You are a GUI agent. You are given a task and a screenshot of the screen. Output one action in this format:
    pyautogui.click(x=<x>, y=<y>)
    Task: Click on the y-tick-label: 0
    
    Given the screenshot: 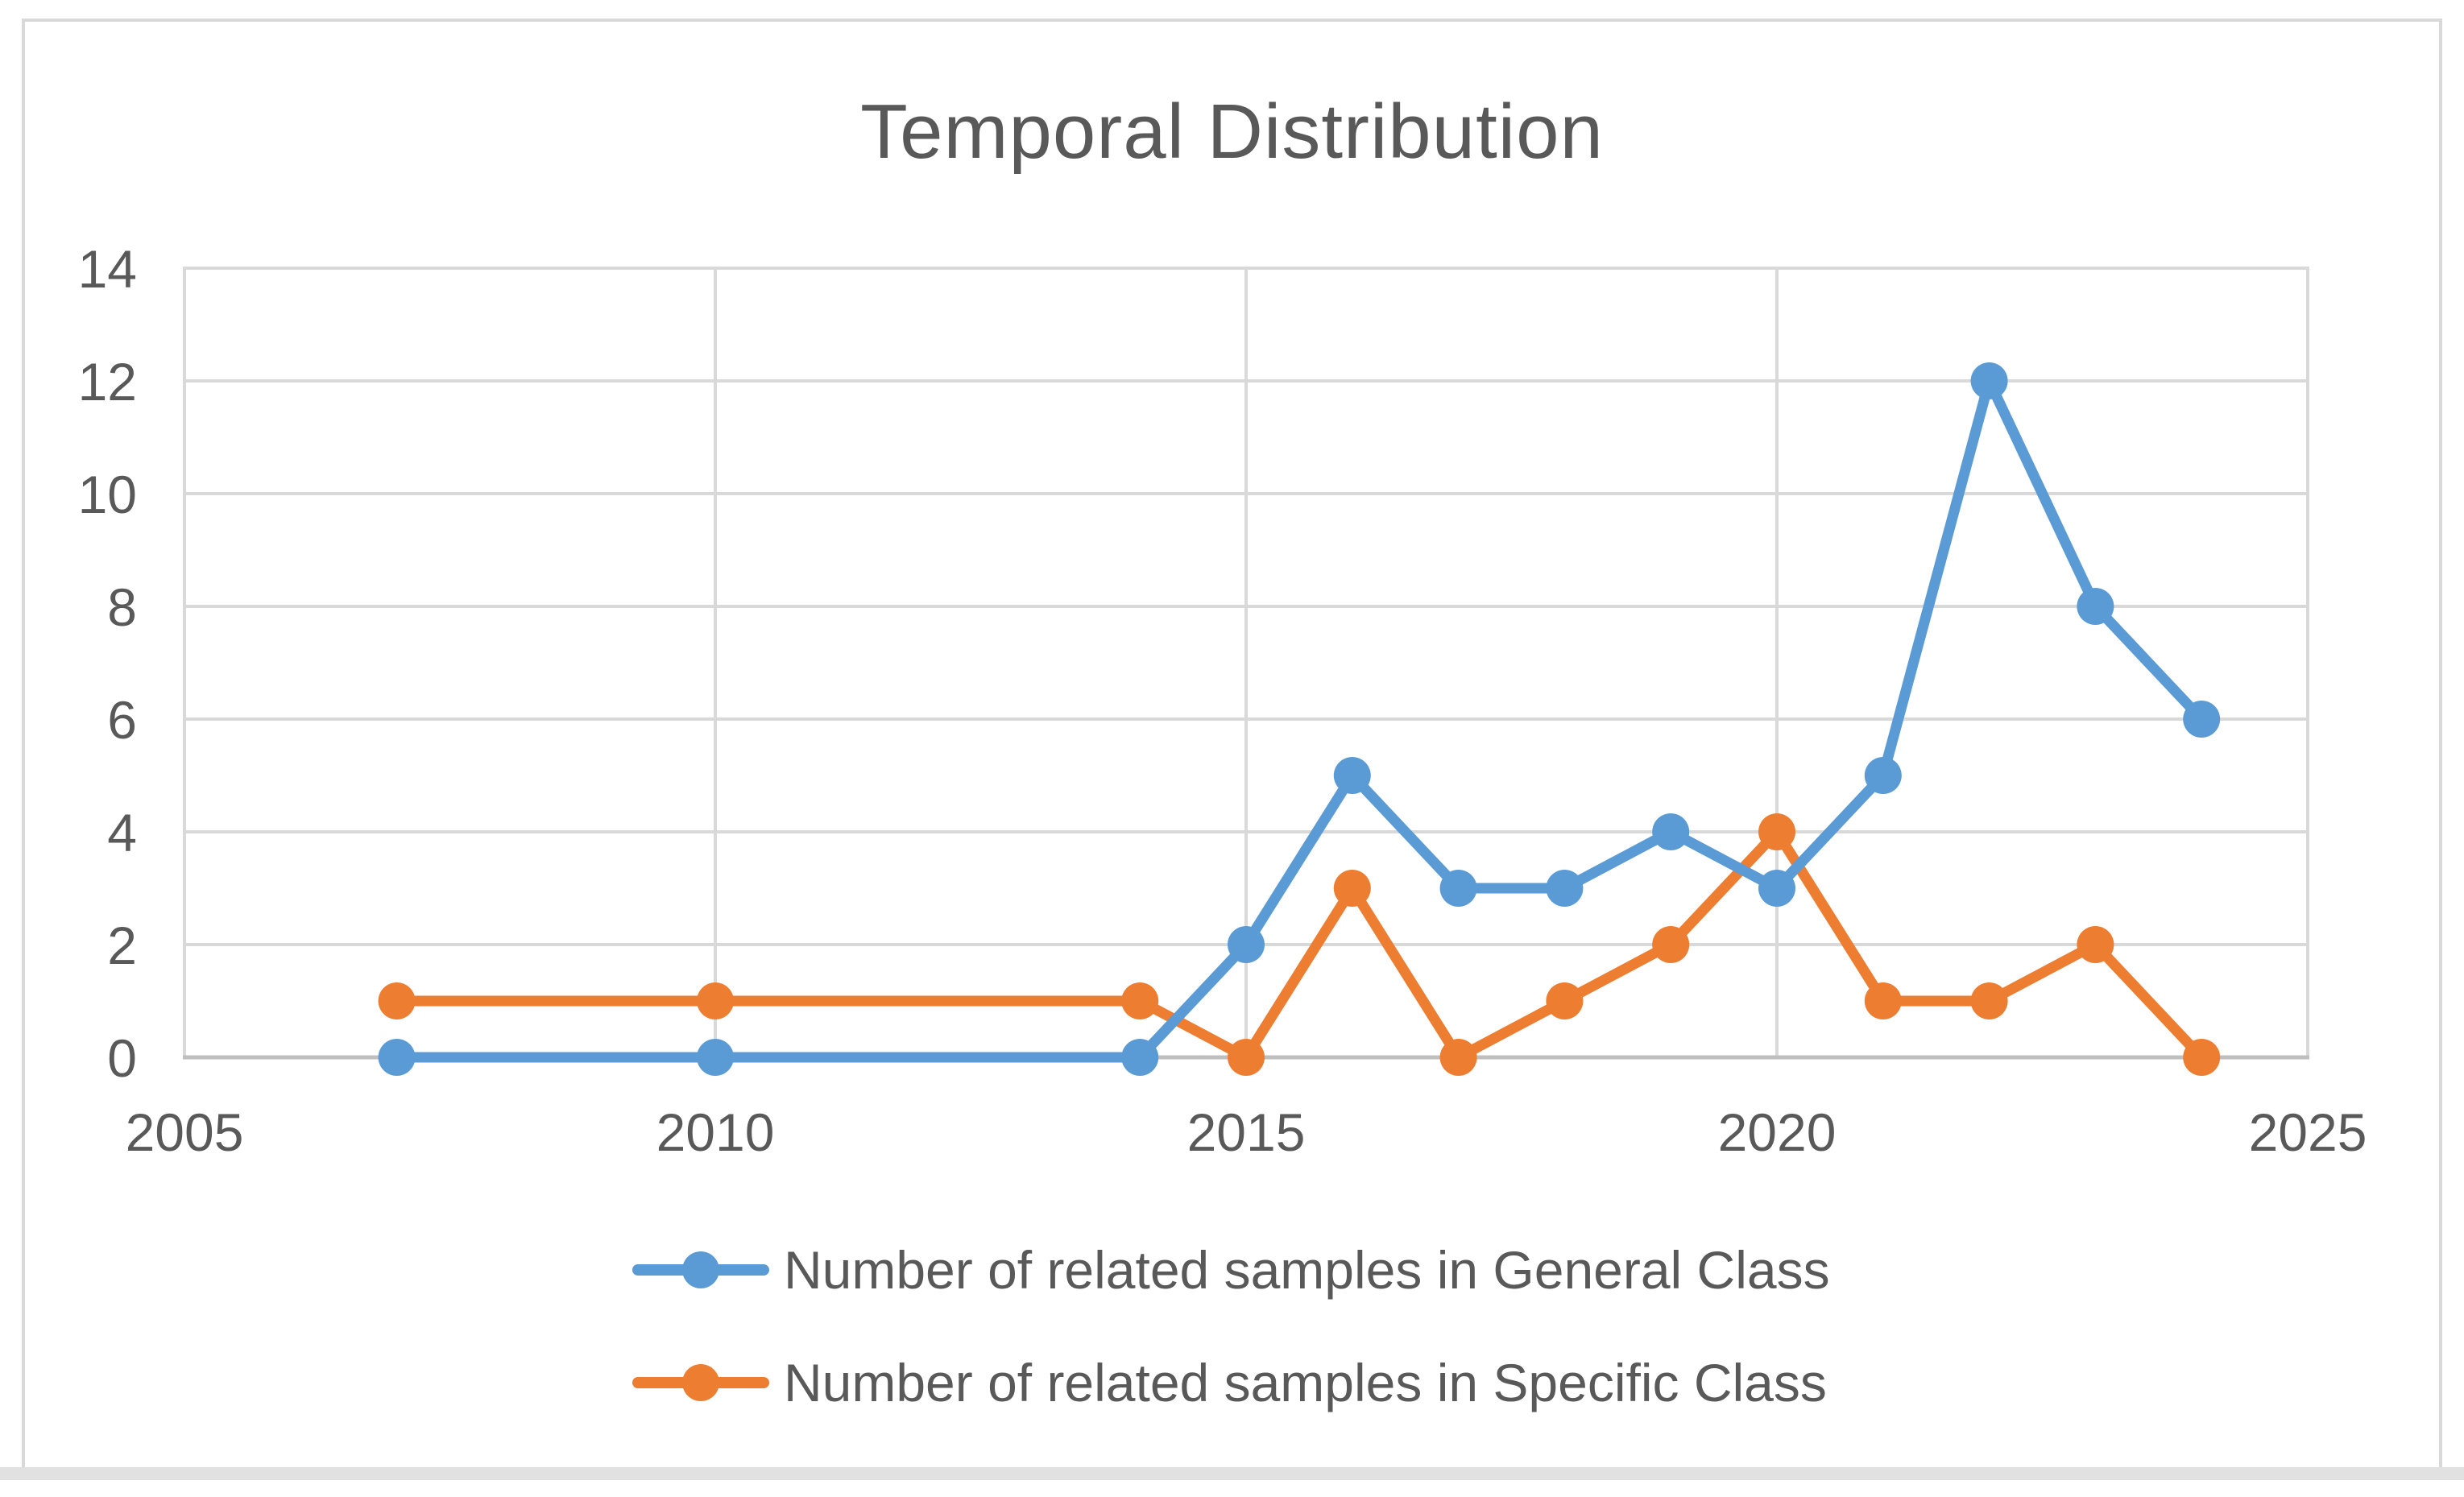 What is the action you would take?
    pyautogui.click(x=122, y=1058)
    